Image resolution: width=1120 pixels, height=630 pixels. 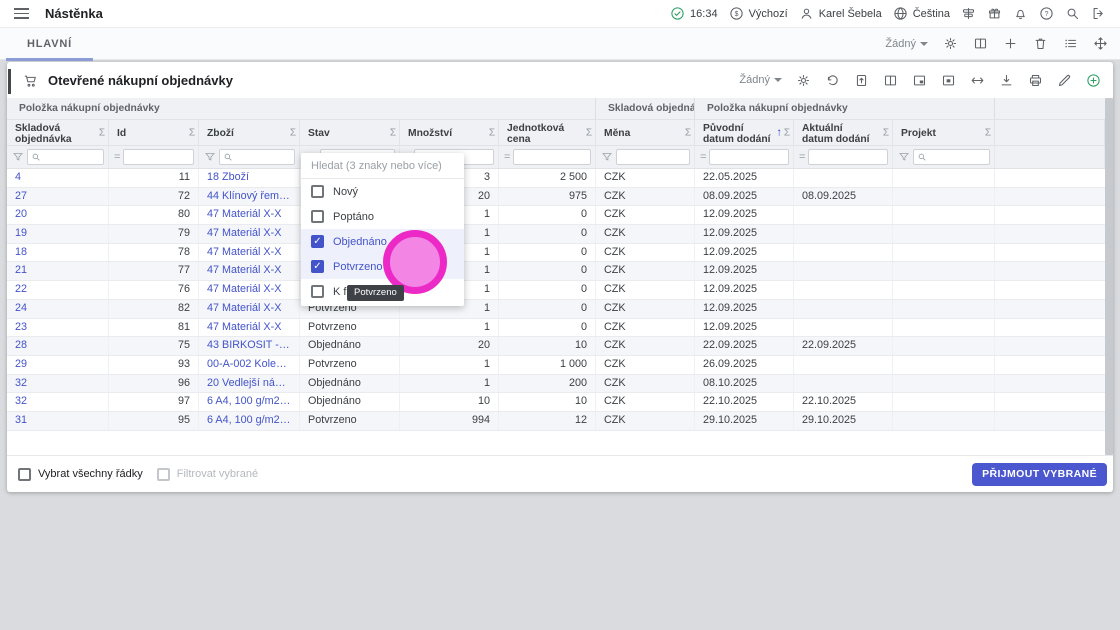 I want to click on add-circle-icon, so click(x=1093, y=80).